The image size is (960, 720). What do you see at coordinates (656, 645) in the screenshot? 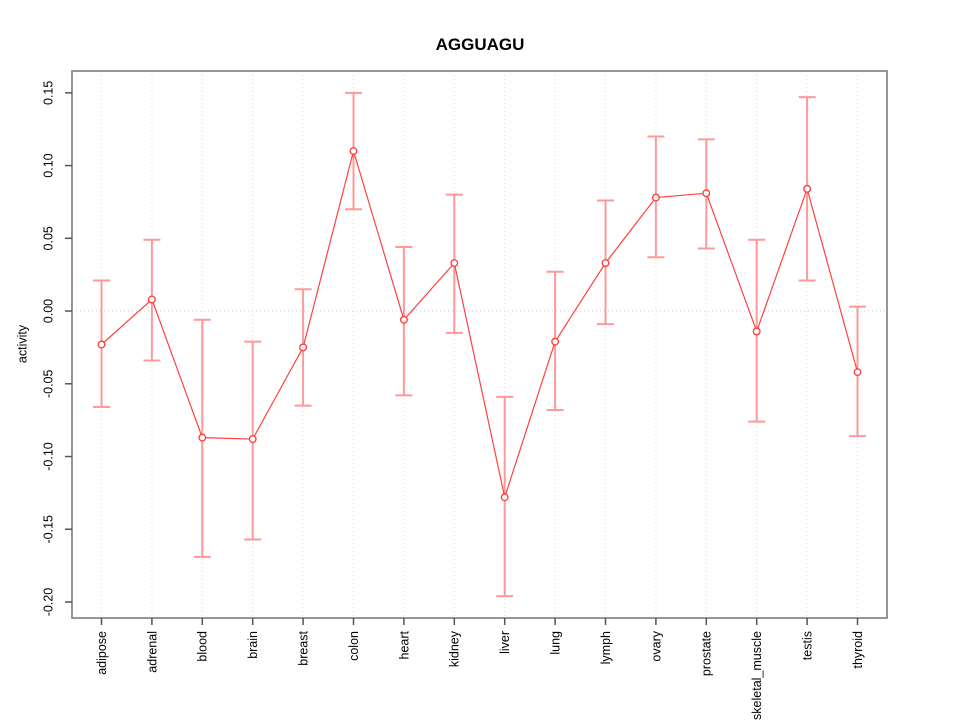
I see `x-tick-label: ovary` at bounding box center [656, 645].